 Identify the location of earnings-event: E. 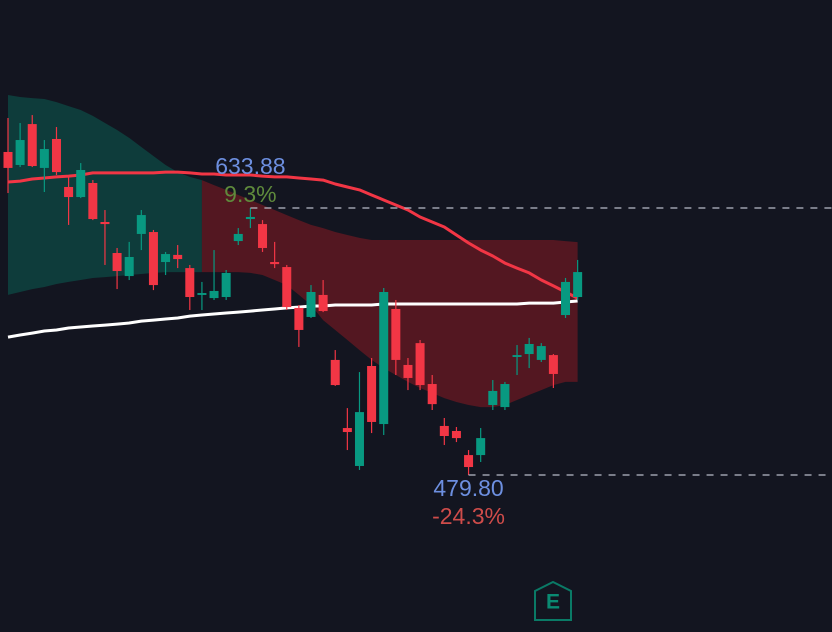
(553, 600).